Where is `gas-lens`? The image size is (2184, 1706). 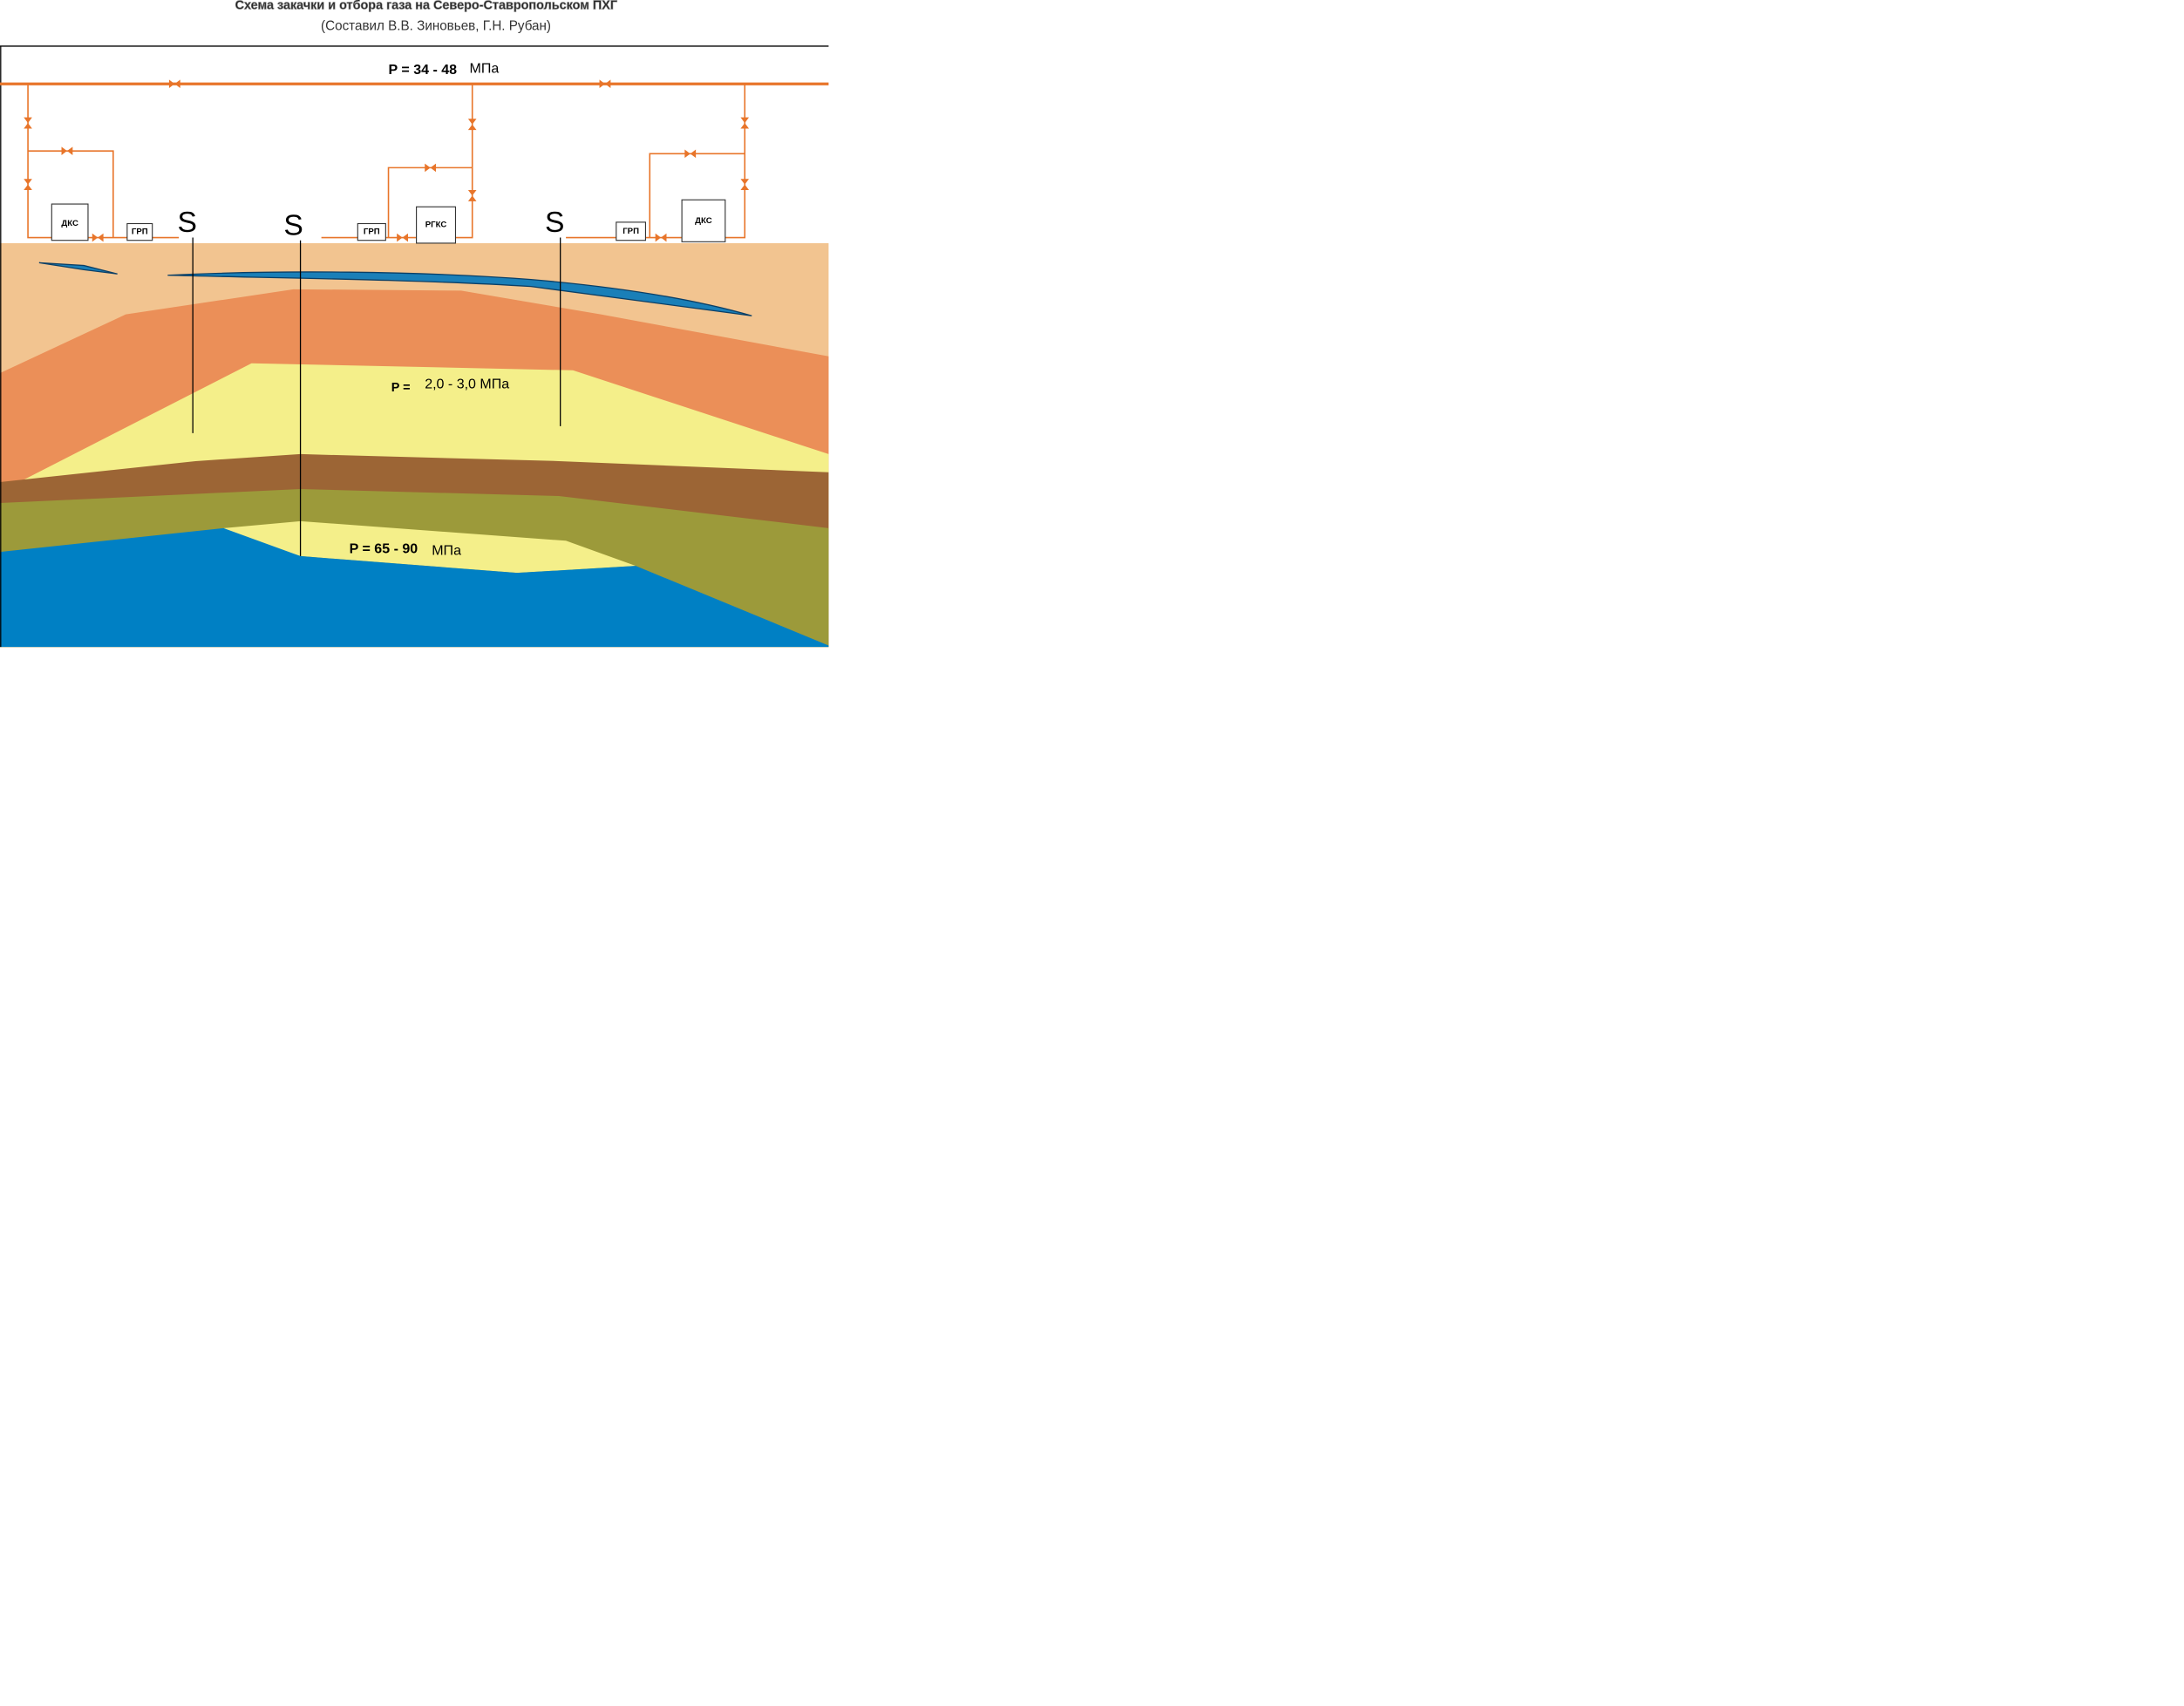 gas-lens is located at coordinates (429, 547).